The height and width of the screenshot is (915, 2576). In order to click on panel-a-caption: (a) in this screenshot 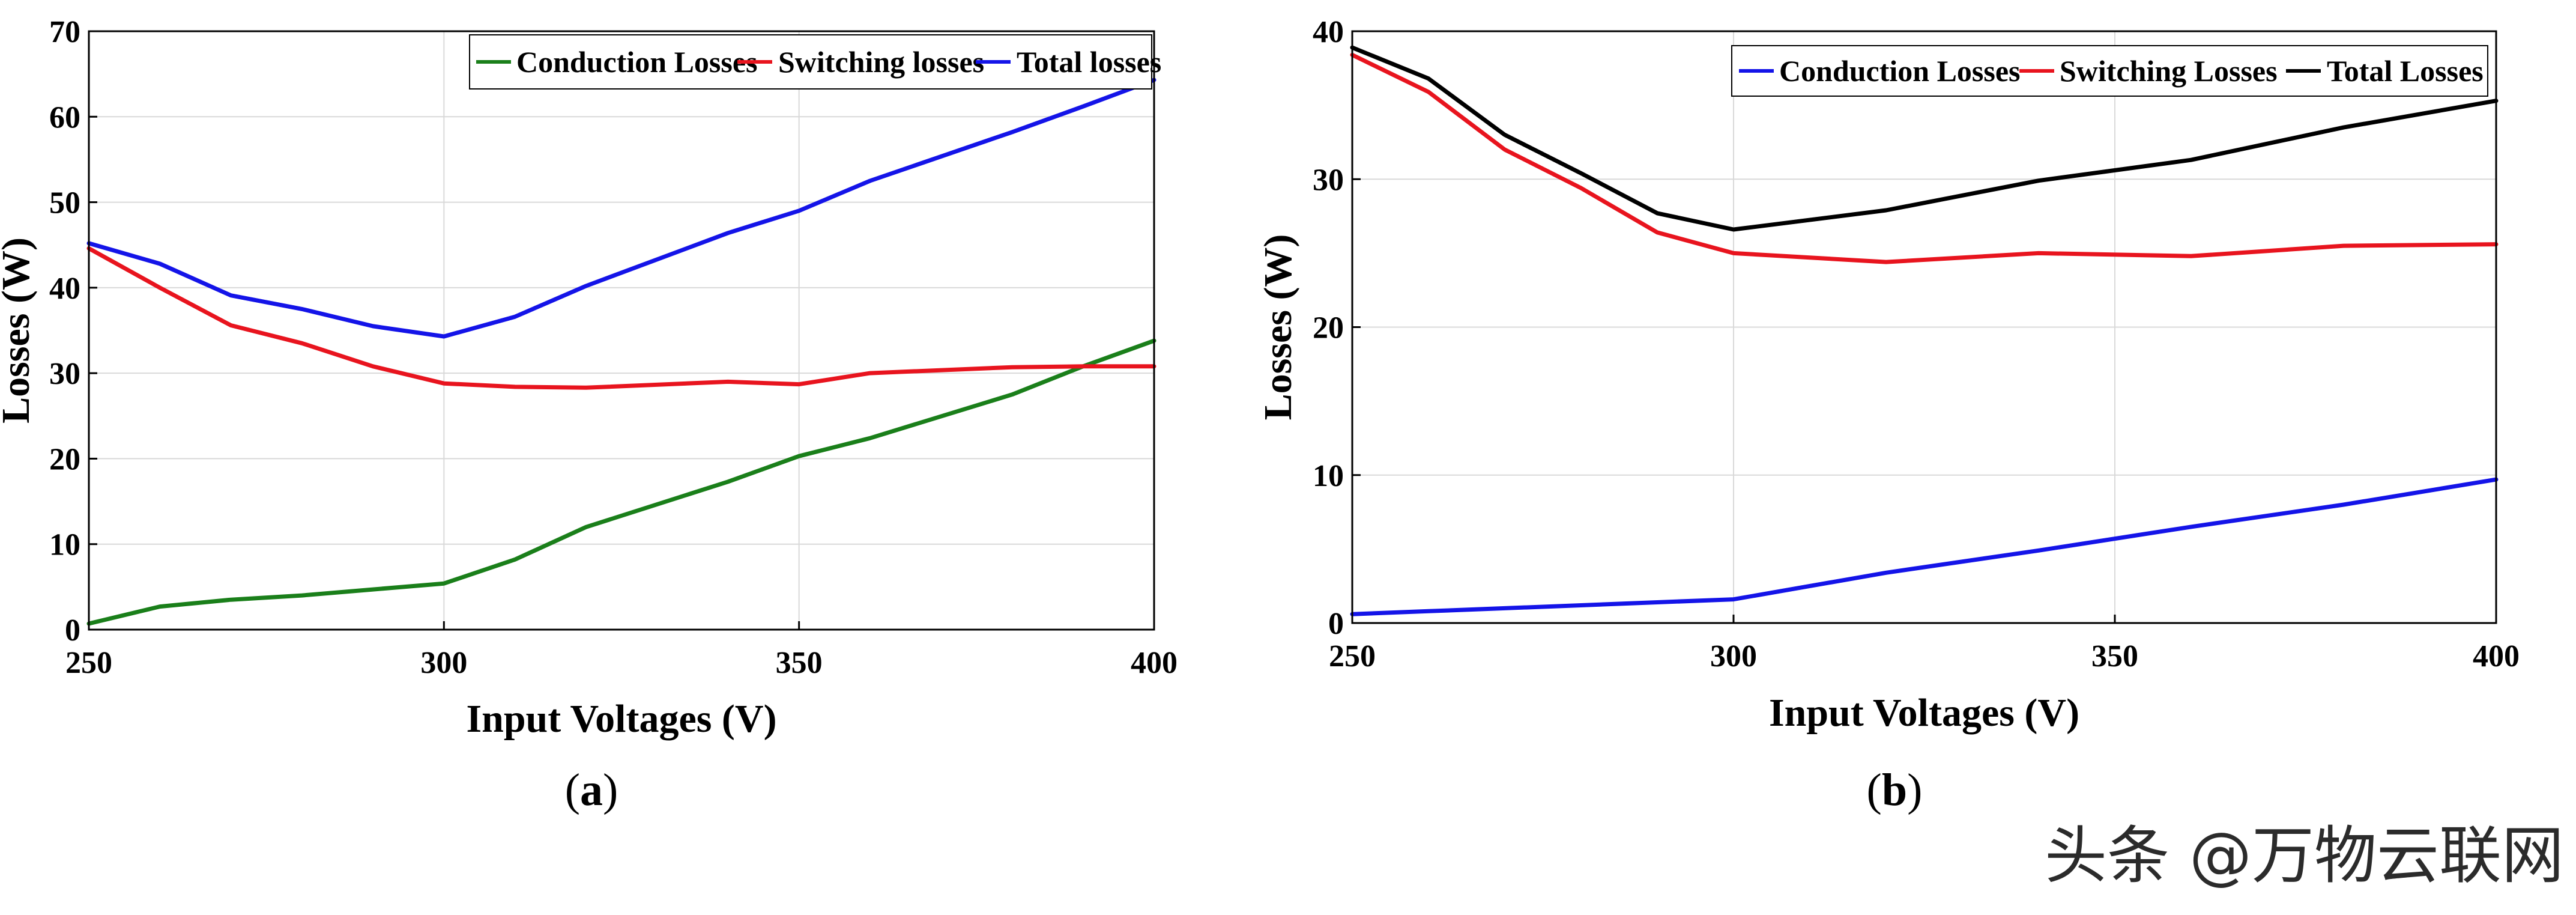, I will do `click(591, 790)`.